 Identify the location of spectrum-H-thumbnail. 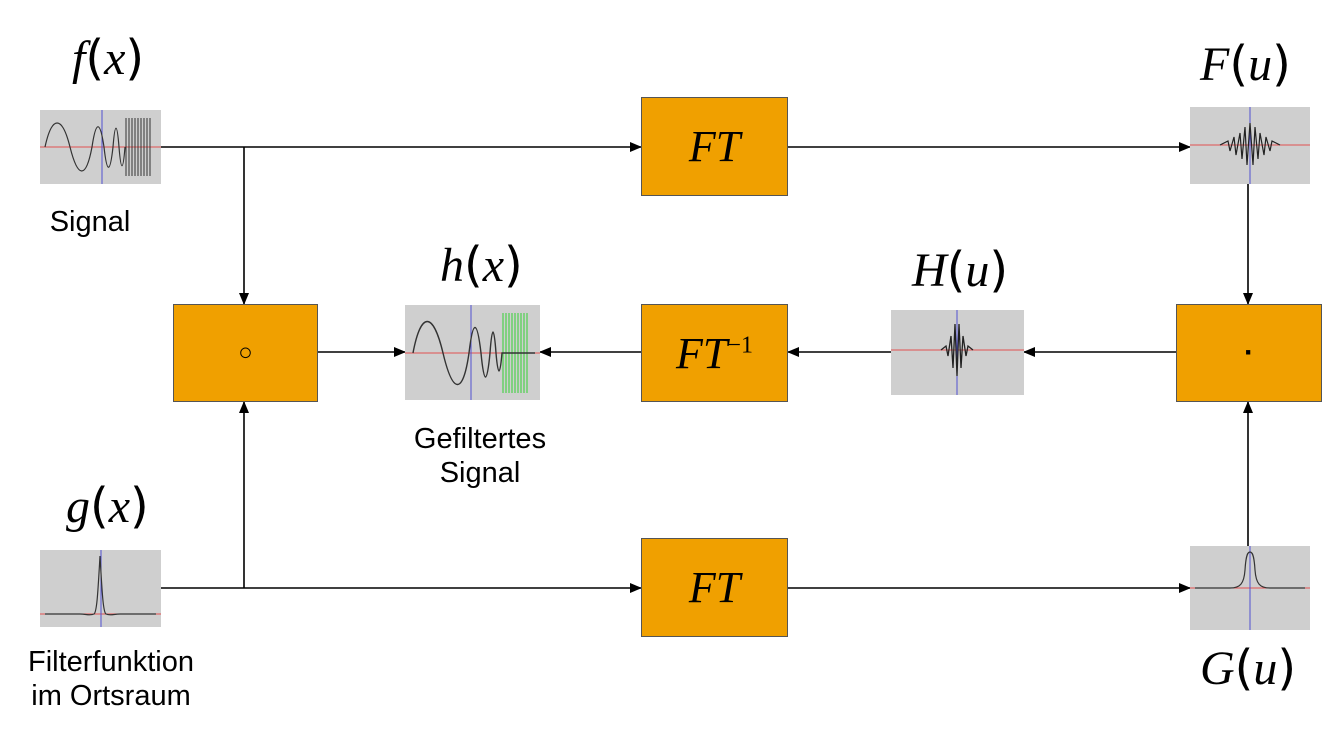
(957, 352).